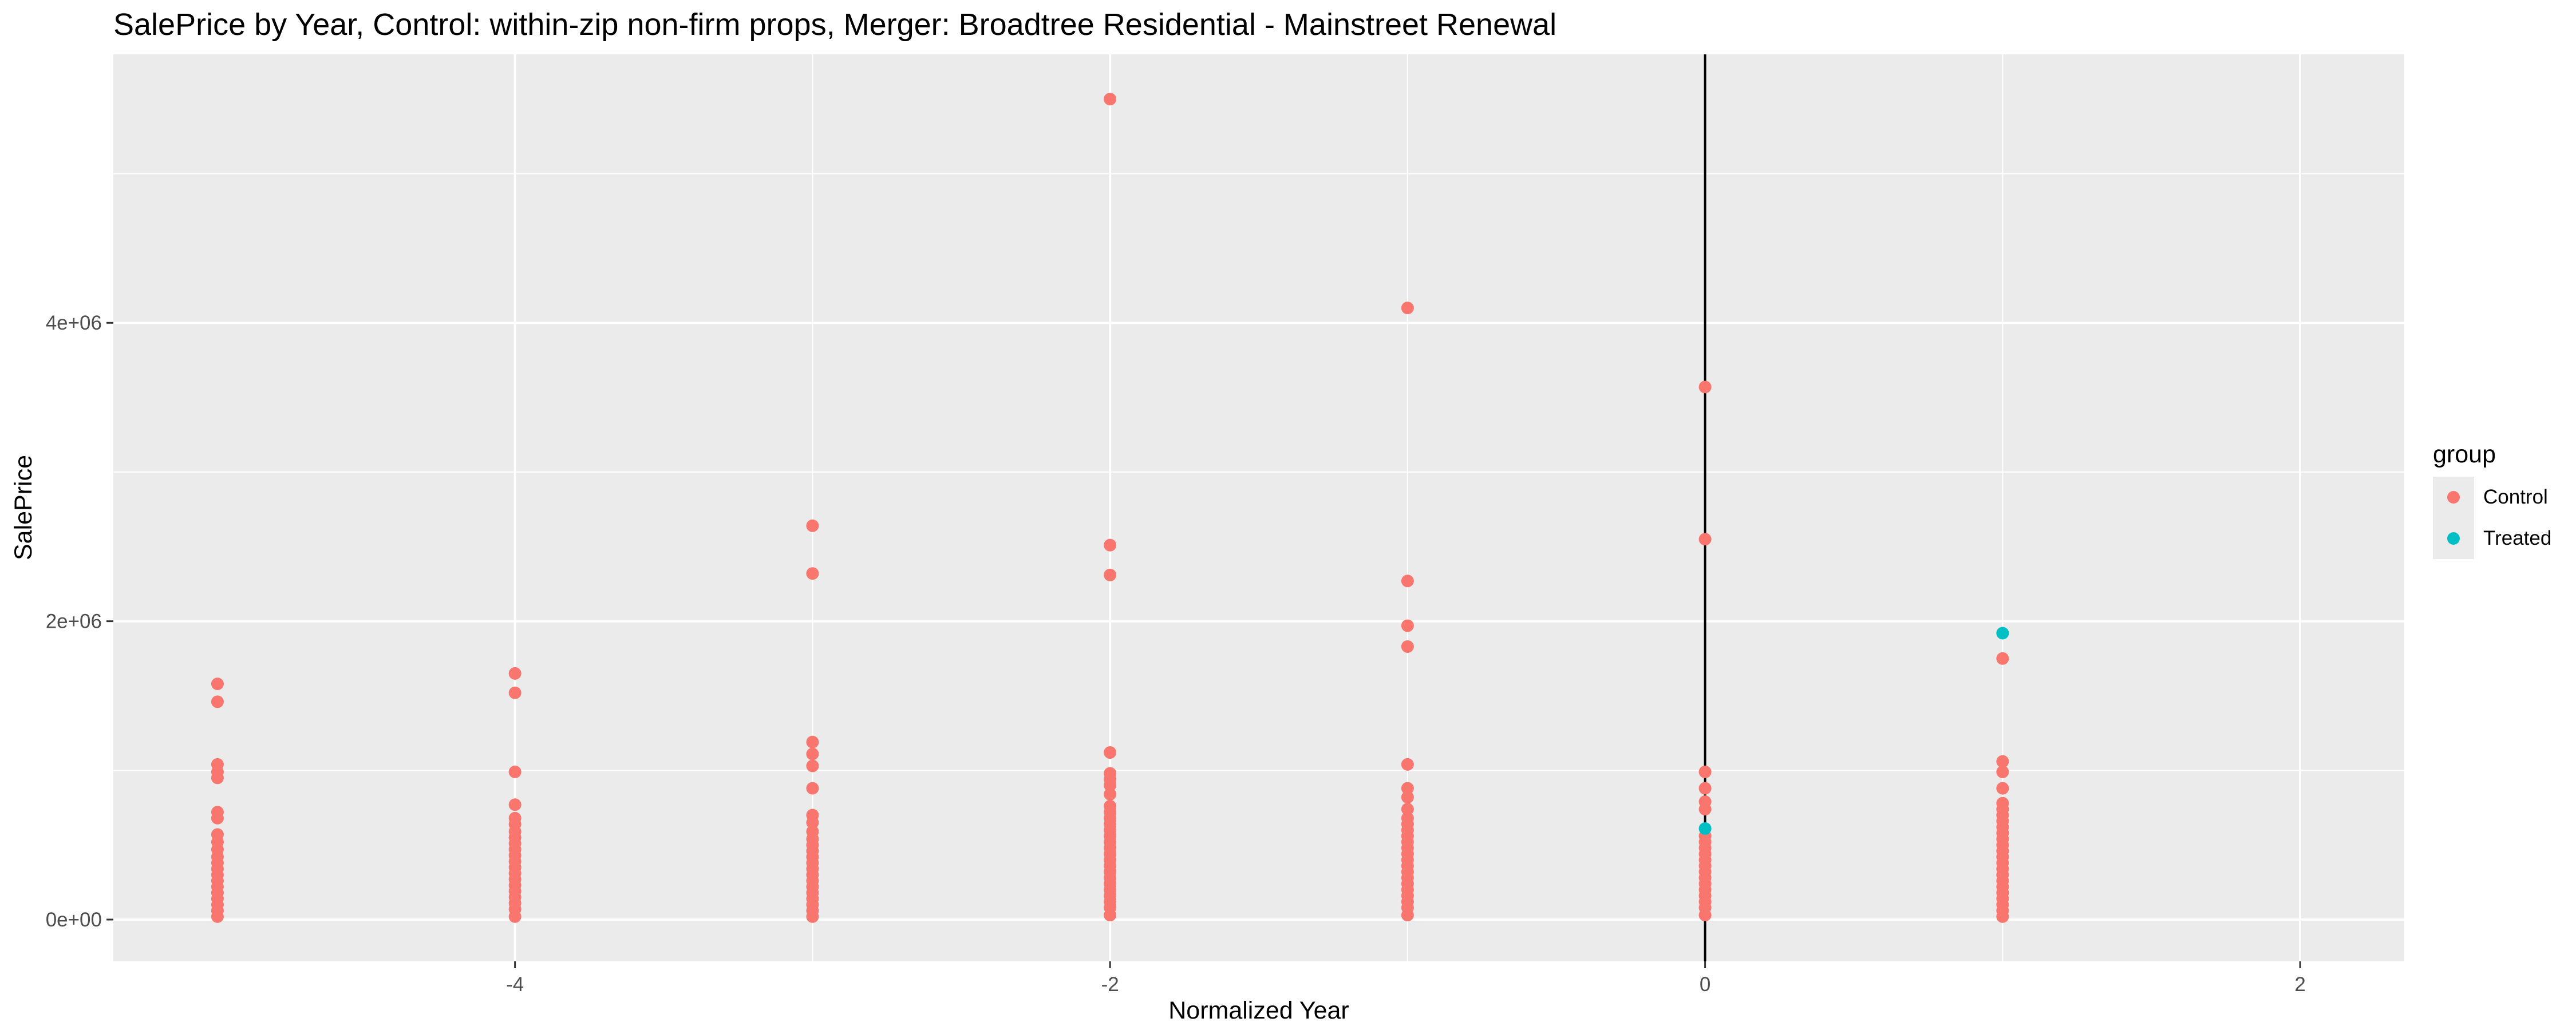 This screenshot has width=2576, height=1030. I want to click on control-dot-icon, so click(2453, 497).